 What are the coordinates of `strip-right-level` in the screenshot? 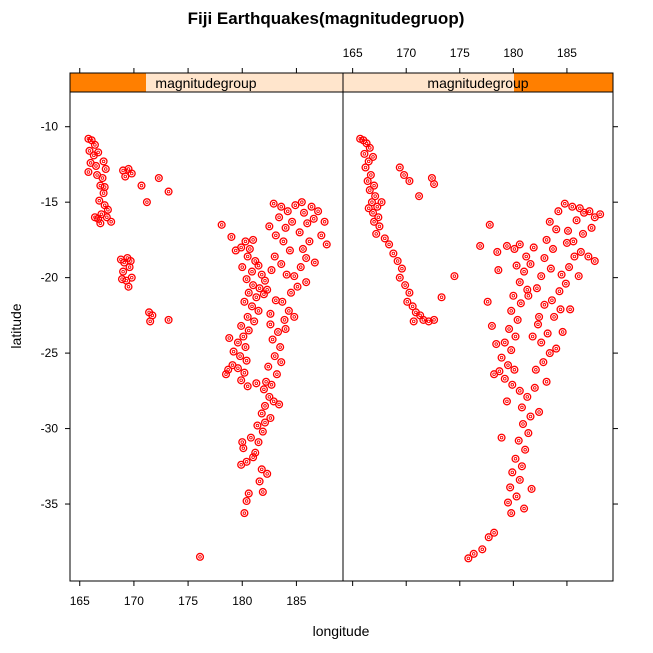 It's located at (563, 82).